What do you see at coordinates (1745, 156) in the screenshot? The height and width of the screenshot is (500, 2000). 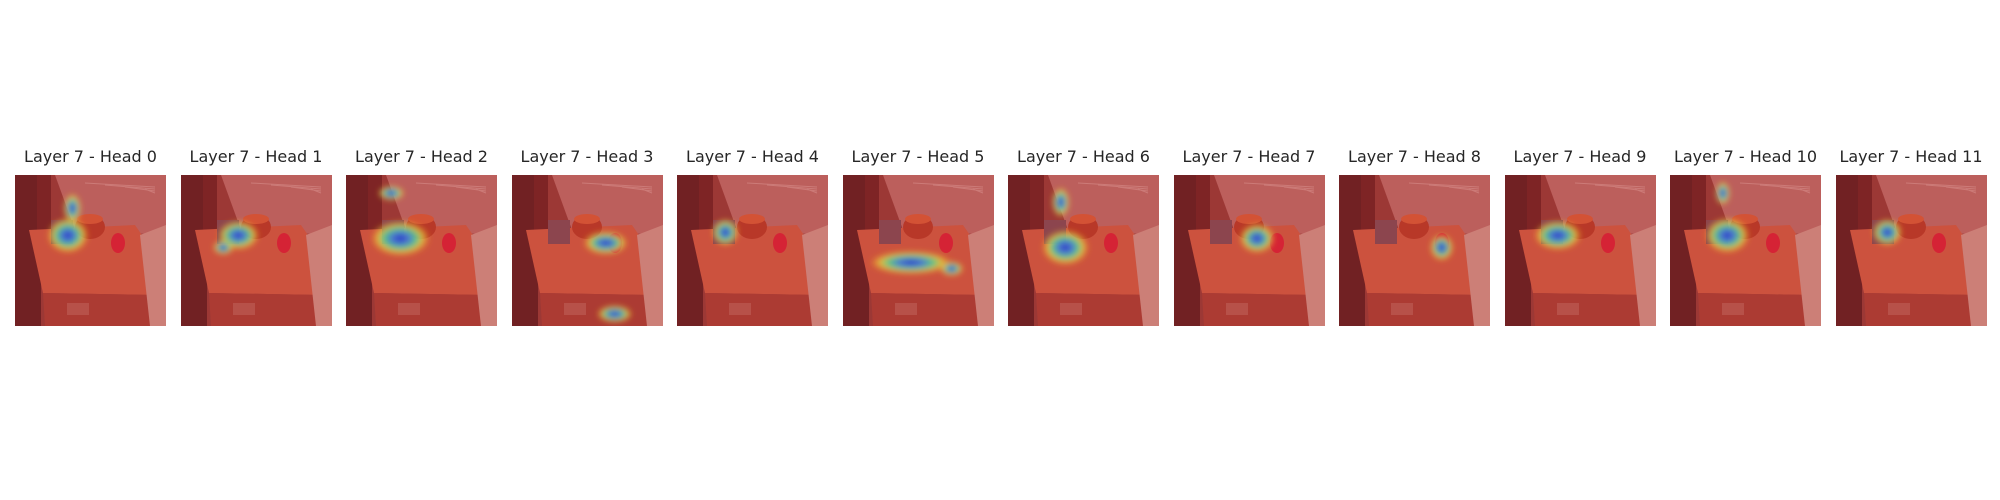 I see `panel-title: Layer 7 - Head 10` at bounding box center [1745, 156].